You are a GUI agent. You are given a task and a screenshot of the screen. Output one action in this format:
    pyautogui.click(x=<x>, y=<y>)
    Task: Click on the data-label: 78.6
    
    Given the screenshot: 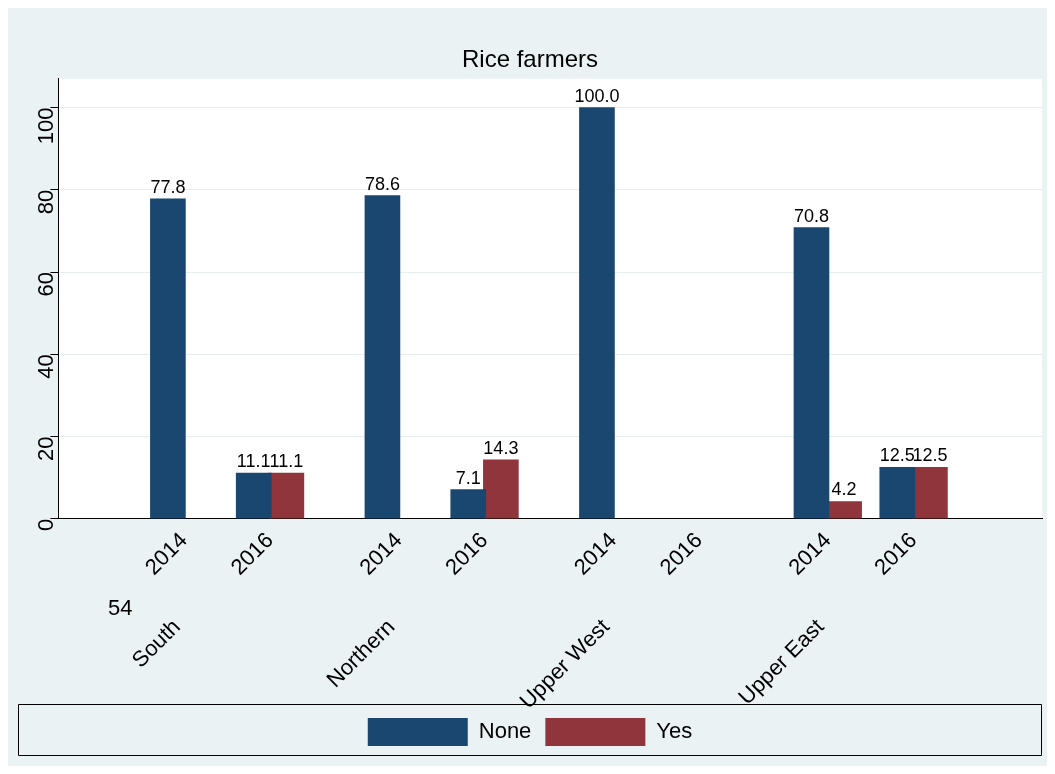 What is the action you would take?
    pyautogui.click(x=382, y=183)
    